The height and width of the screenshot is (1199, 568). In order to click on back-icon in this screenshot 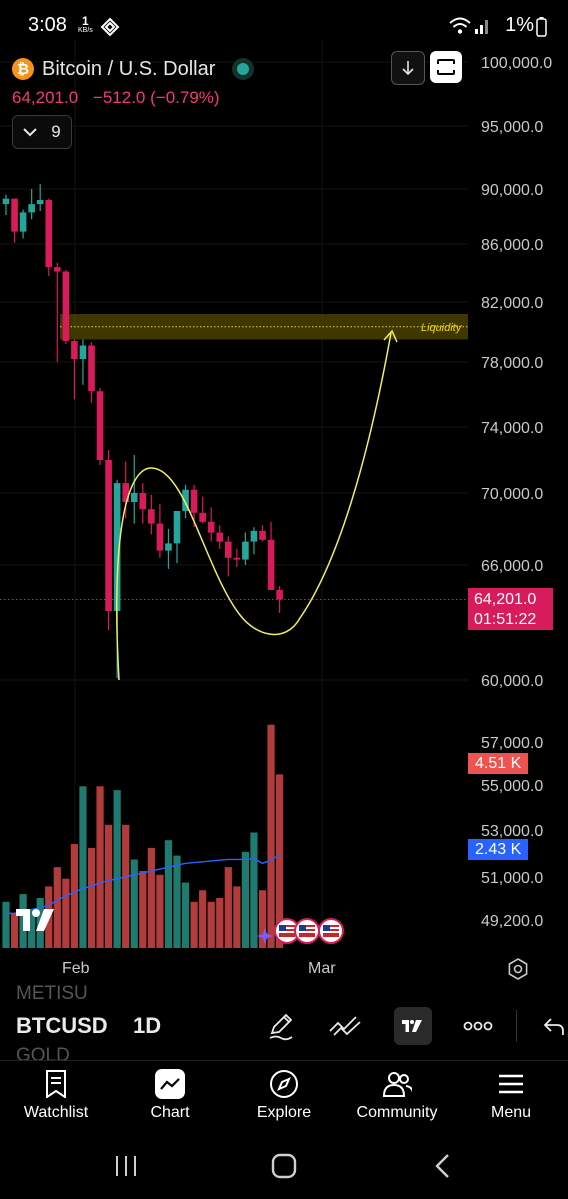, I will do `click(443, 1166)`.